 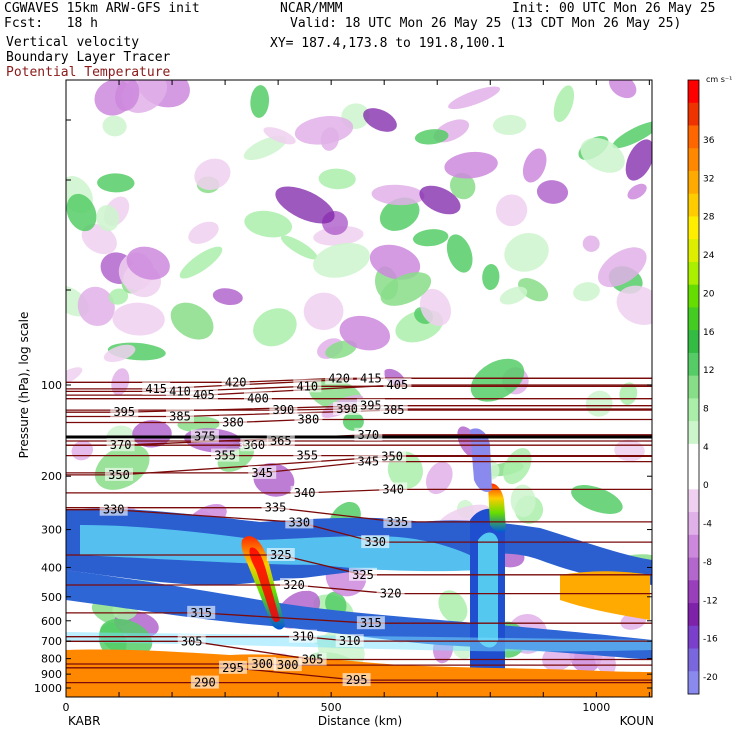 I want to click on colorbar-label: -16, so click(x=710, y=640).